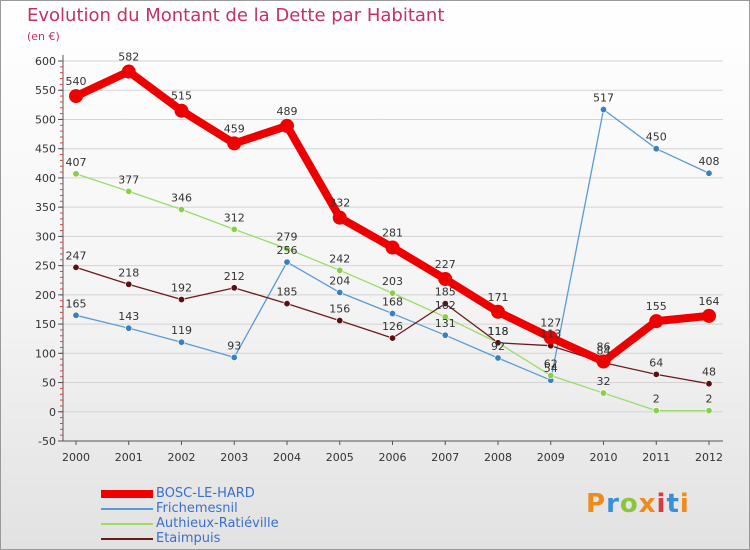  I want to click on y-tick-label: 200, so click(45, 295).